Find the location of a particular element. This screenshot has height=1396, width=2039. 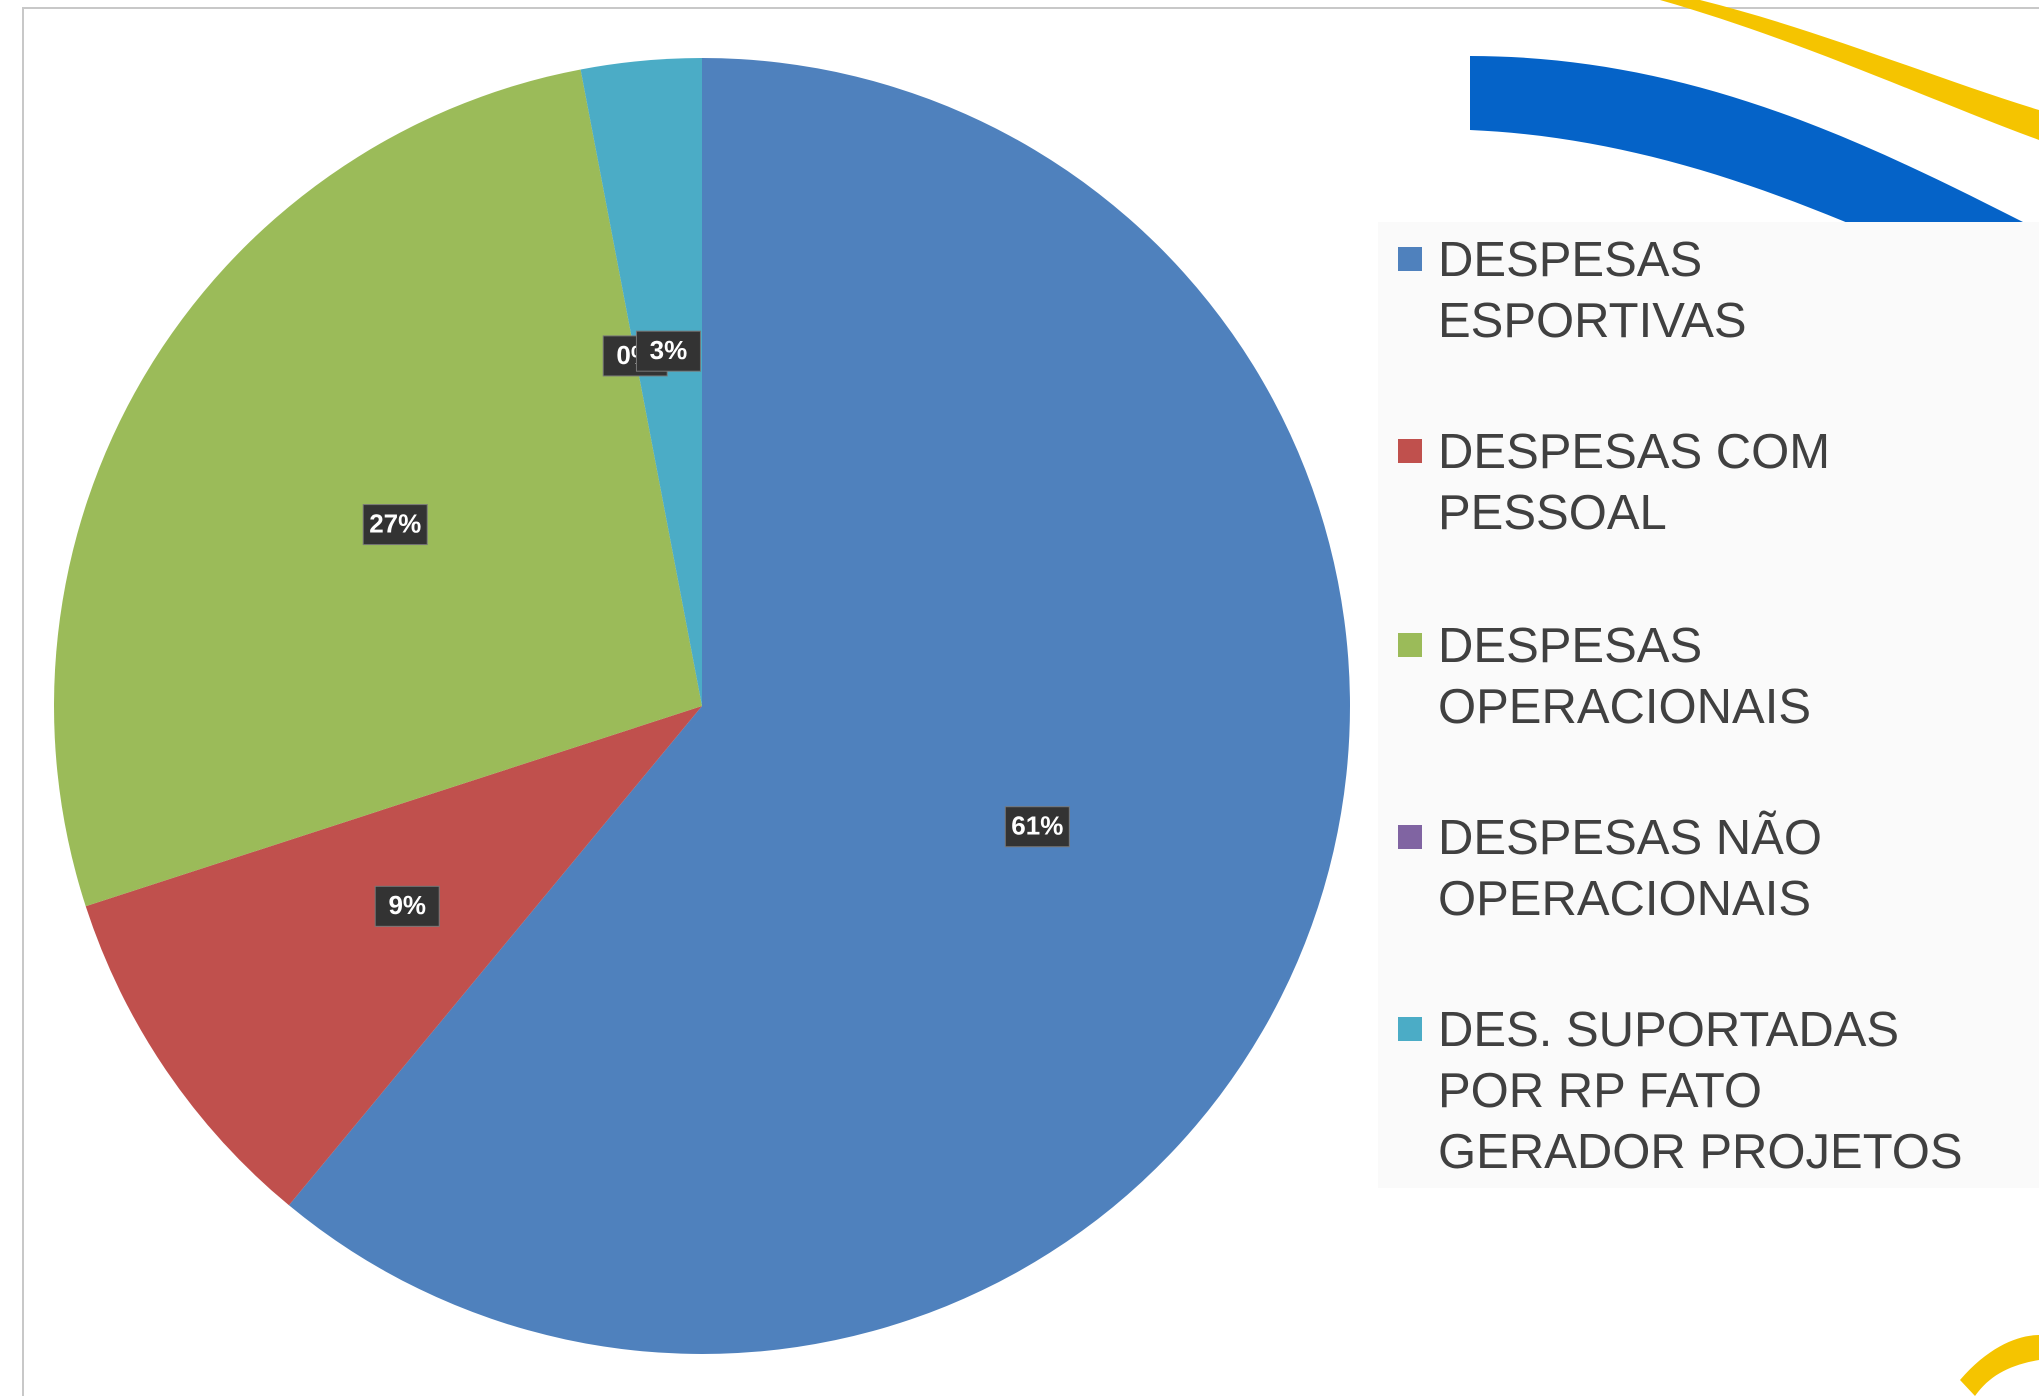

legend-item: DESPESAS NÃO OPERACIONAIS is located at coordinates (1708, 869).